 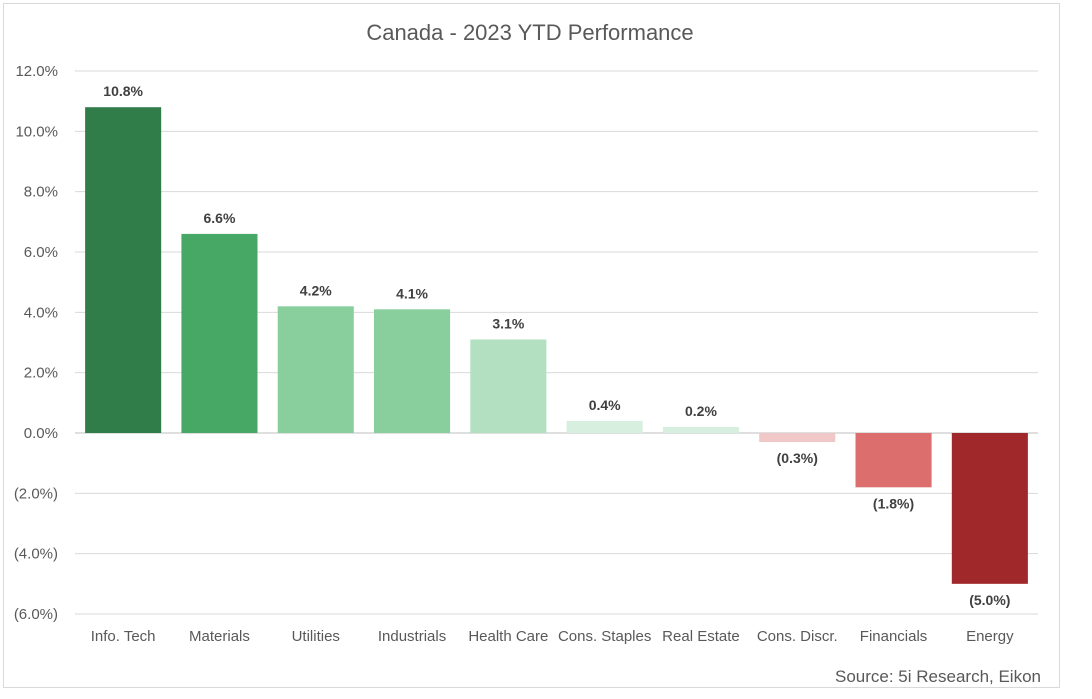 I want to click on category-label: Energy, so click(x=990, y=636).